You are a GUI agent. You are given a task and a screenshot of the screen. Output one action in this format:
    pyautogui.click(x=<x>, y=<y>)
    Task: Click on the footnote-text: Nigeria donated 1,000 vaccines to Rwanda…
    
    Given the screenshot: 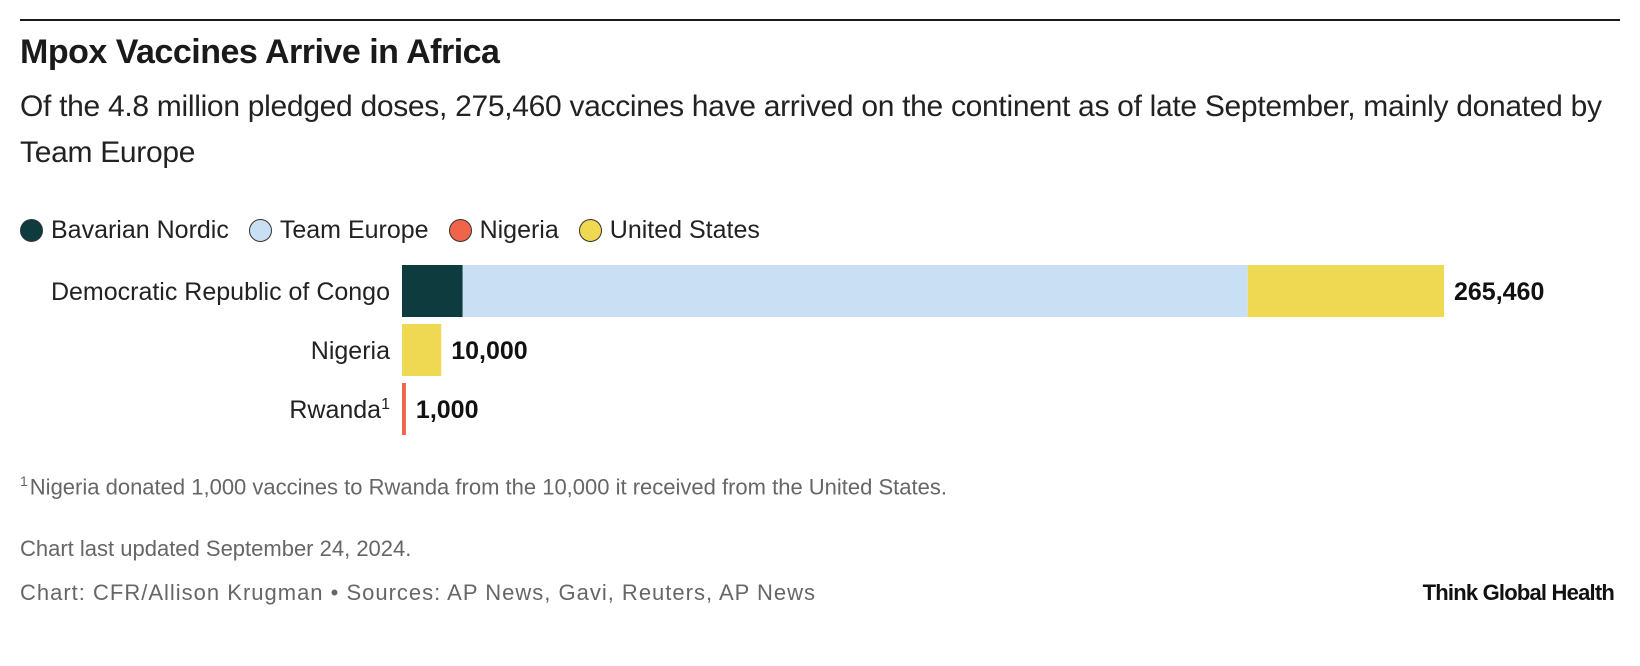 What is the action you would take?
    pyautogui.click(x=488, y=487)
    